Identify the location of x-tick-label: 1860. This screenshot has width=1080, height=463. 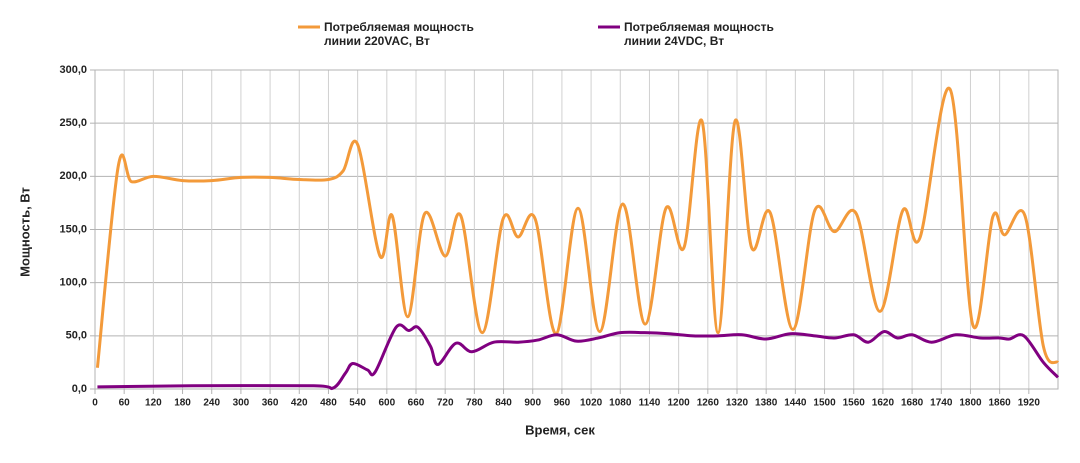
(1000, 403).